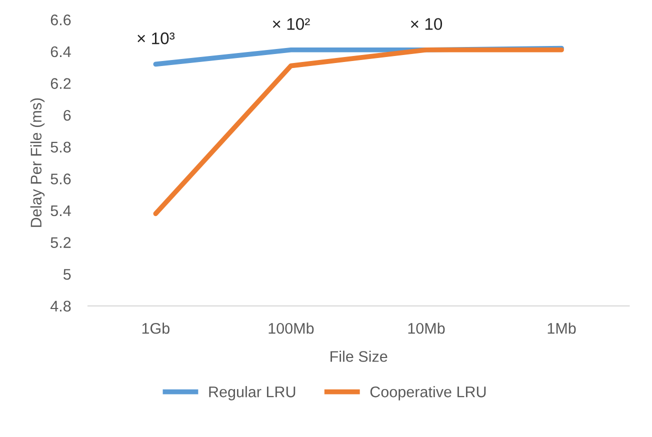 The height and width of the screenshot is (437, 652). Describe the element at coordinates (562, 328) in the screenshot. I see `x-tick-label: 1Mb` at that location.